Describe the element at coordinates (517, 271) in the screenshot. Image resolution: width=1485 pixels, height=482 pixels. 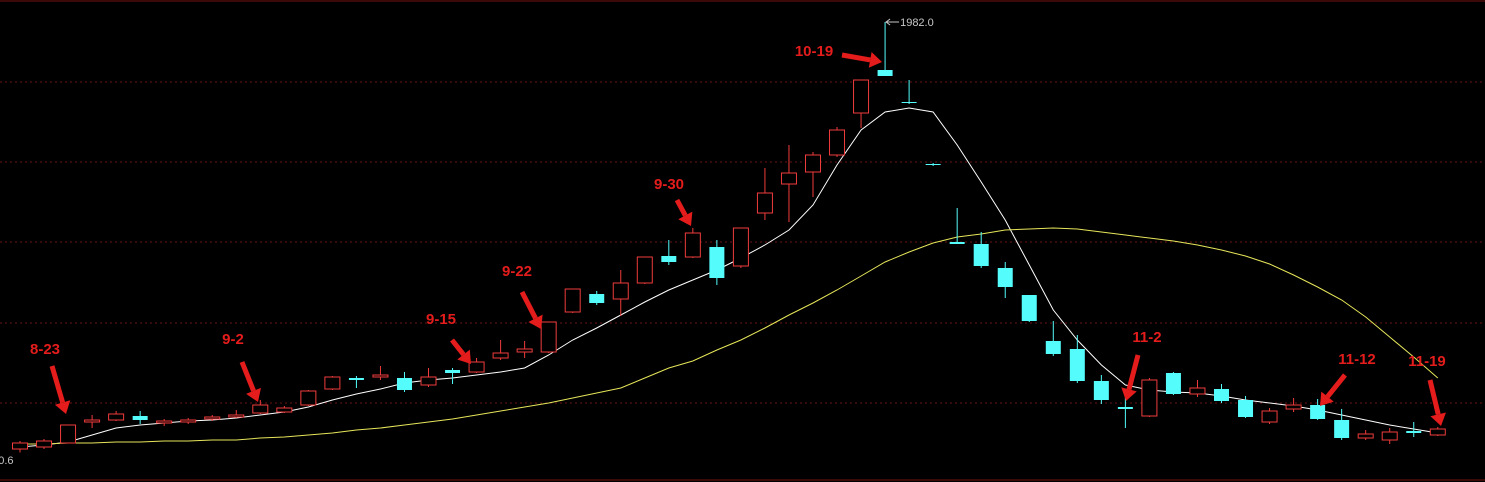
I see `date-annotation: 9-22` at that location.